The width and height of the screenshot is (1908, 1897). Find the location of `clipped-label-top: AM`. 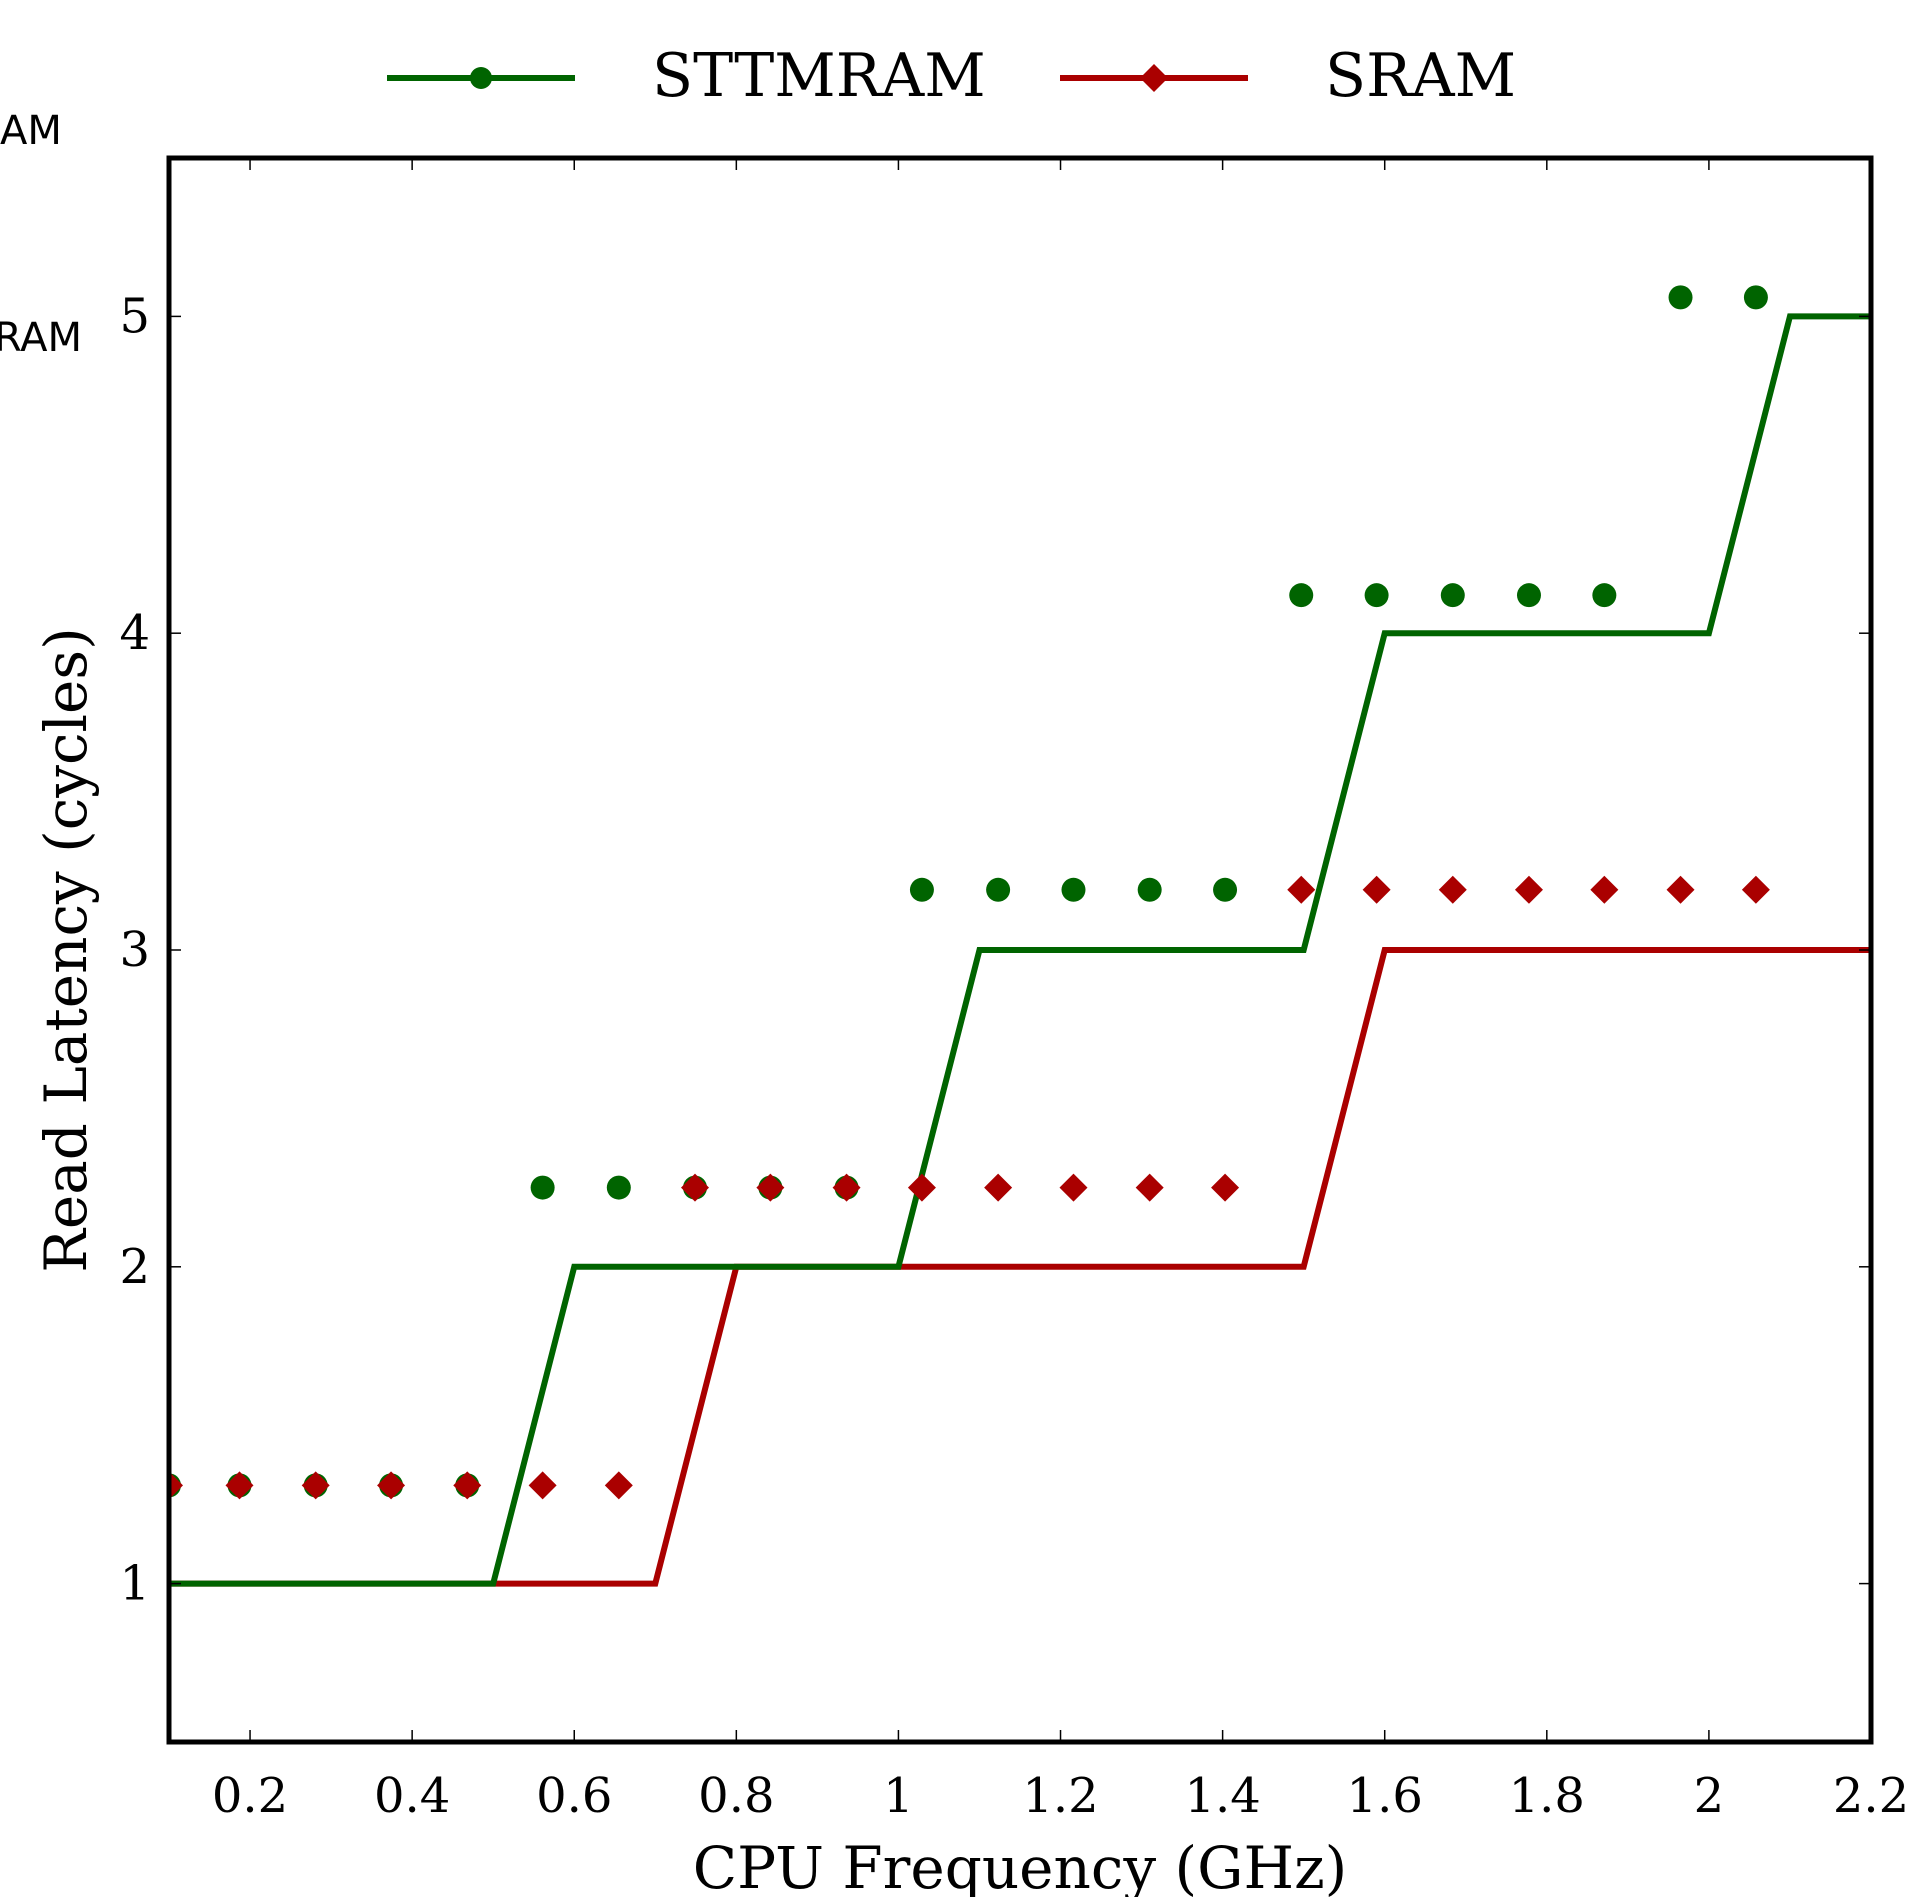

clipped-label-top: AM is located at coordinates (31, 131).